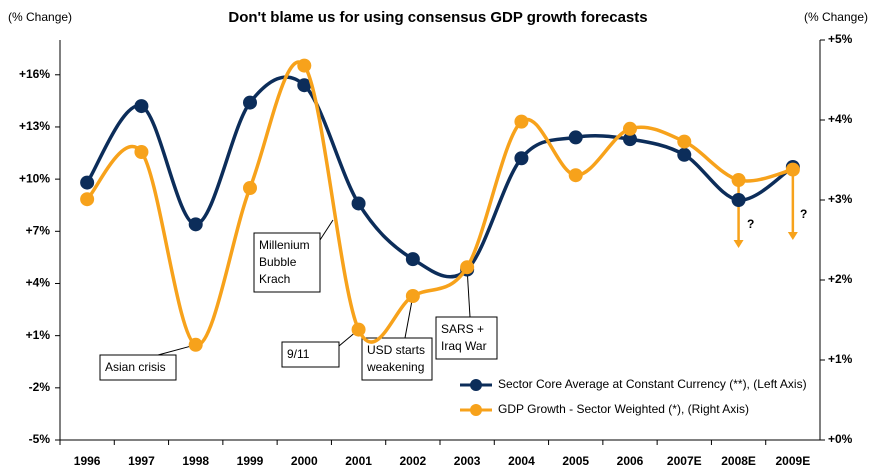  Describe the element at coordinates (467, 461) in the screenshot. I see `x-tick-label: 2003` at that location.